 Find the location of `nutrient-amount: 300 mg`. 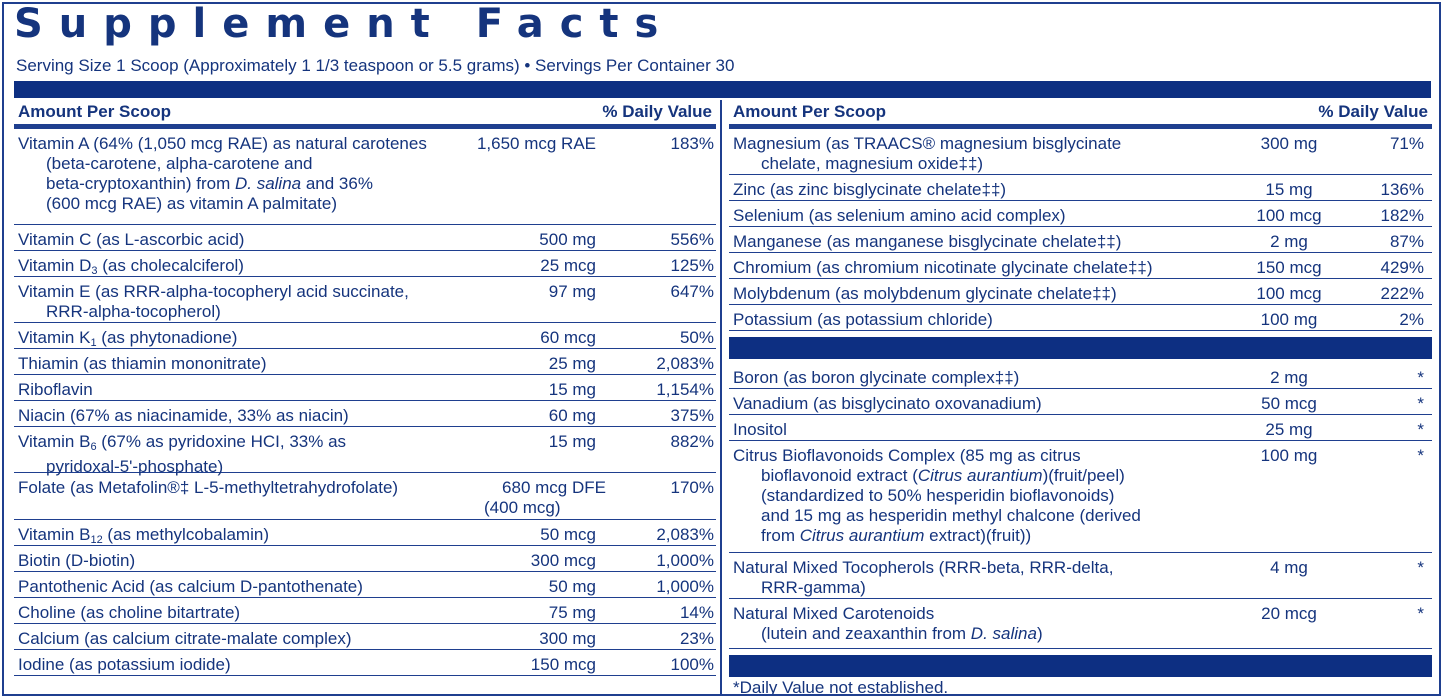

nutrient-amount: 300 mg is located at coordinates (567, 639).